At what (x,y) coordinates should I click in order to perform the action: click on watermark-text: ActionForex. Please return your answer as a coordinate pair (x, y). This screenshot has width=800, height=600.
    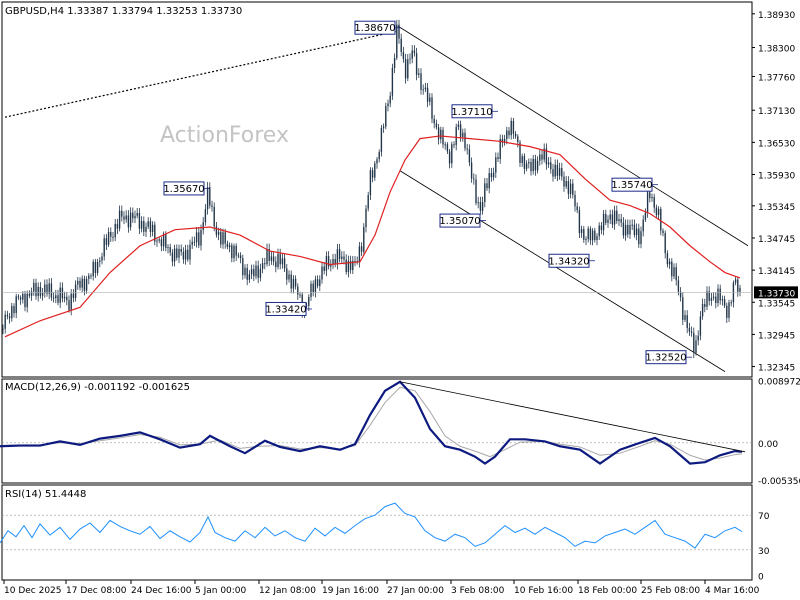
    Looking at the image, I should click on (224, 135).